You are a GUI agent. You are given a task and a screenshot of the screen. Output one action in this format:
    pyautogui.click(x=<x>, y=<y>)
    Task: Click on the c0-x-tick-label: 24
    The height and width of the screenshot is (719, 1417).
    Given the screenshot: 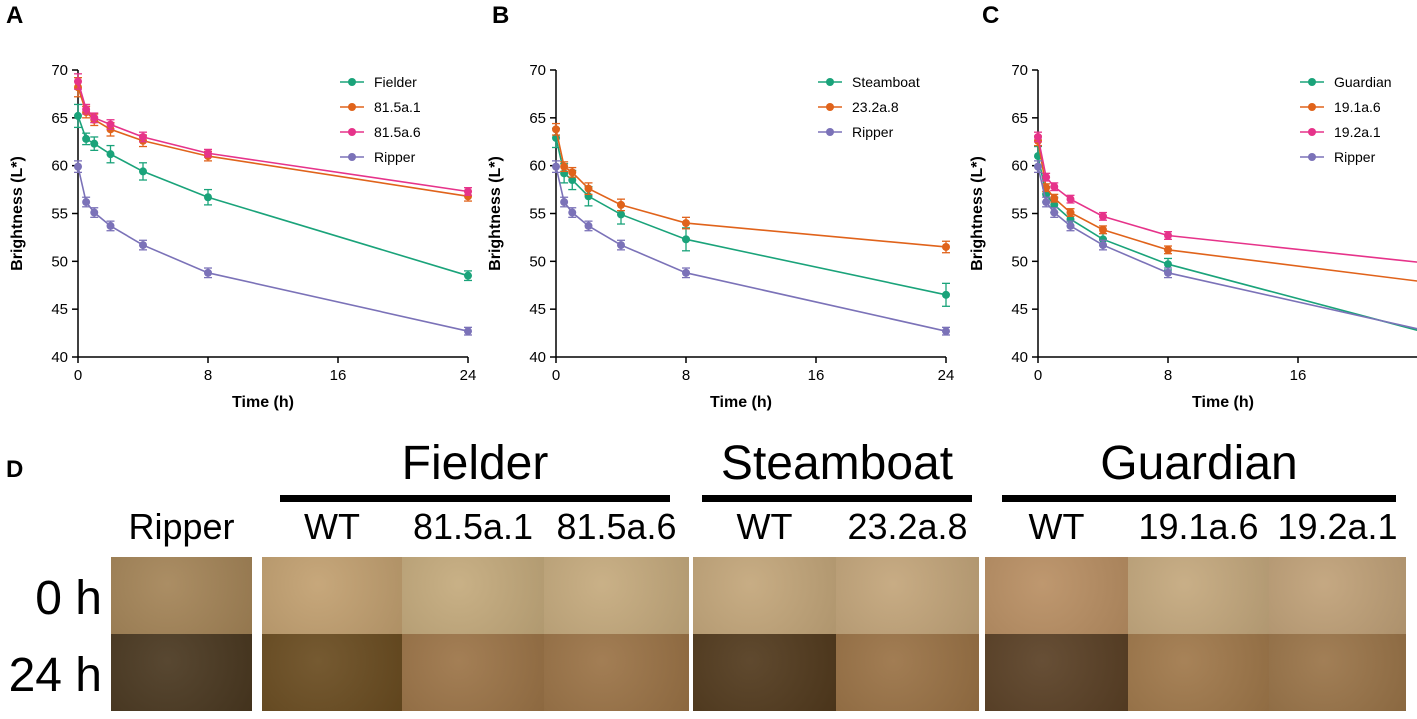 What is the action you would take?
    pyautogui.click(x=468, y=375)
    